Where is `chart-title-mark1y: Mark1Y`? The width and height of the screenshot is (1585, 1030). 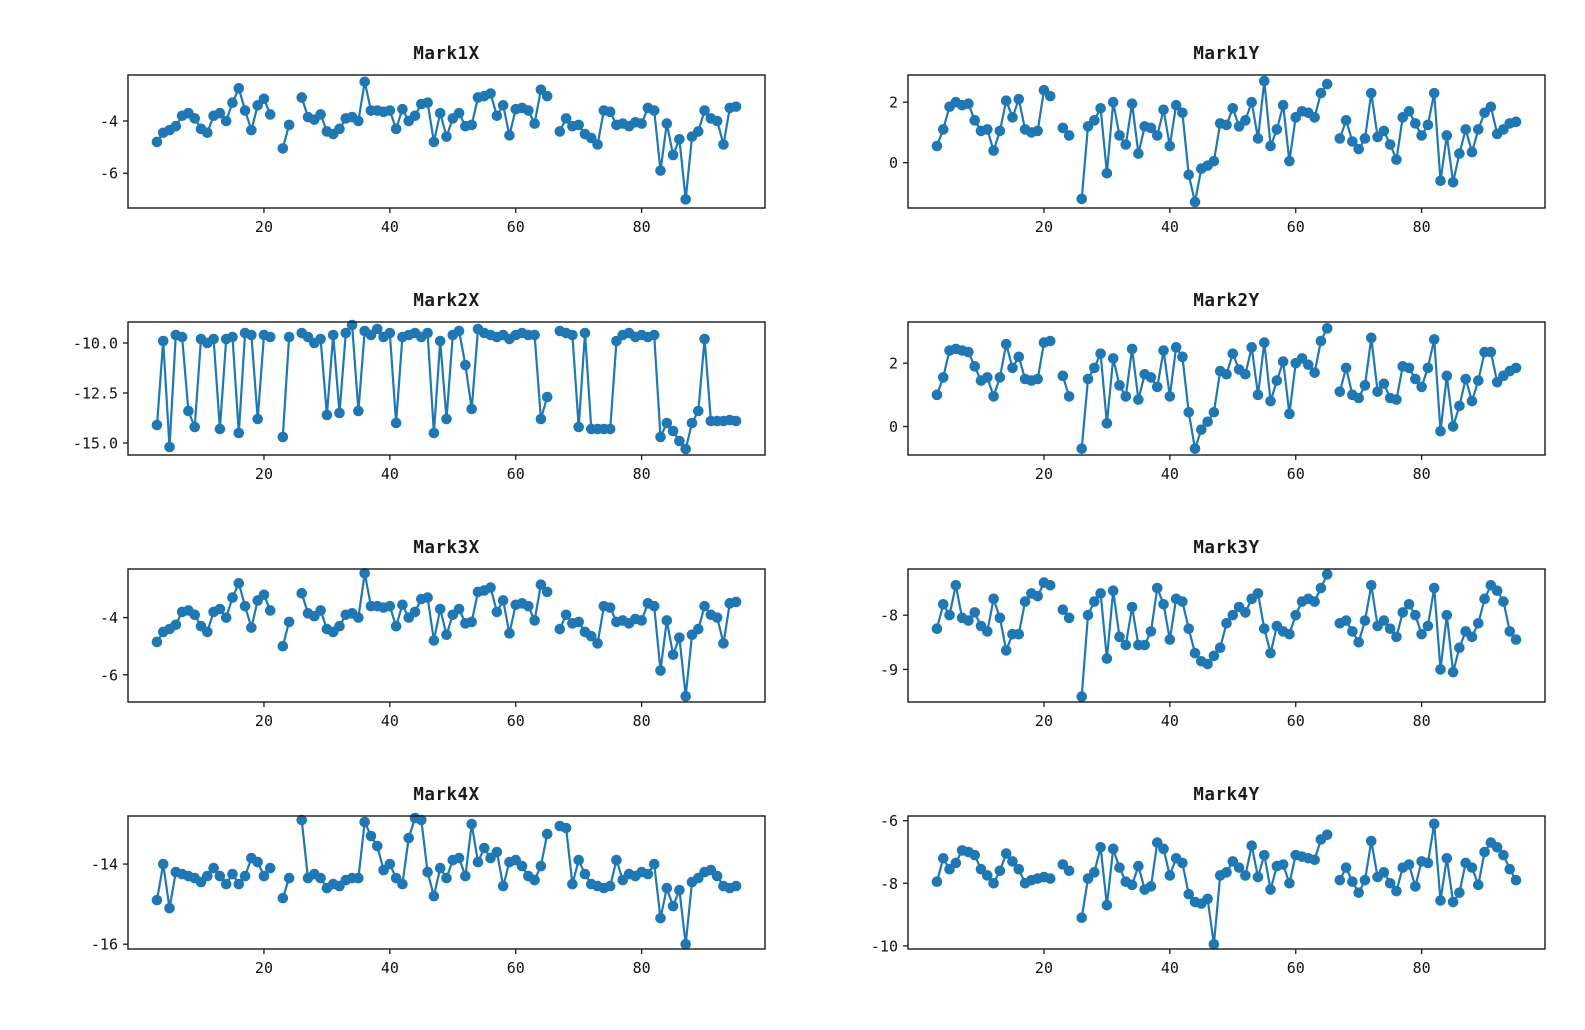 chart-title-mark1y: Mark1Y is located at coordinates (1226, 54).